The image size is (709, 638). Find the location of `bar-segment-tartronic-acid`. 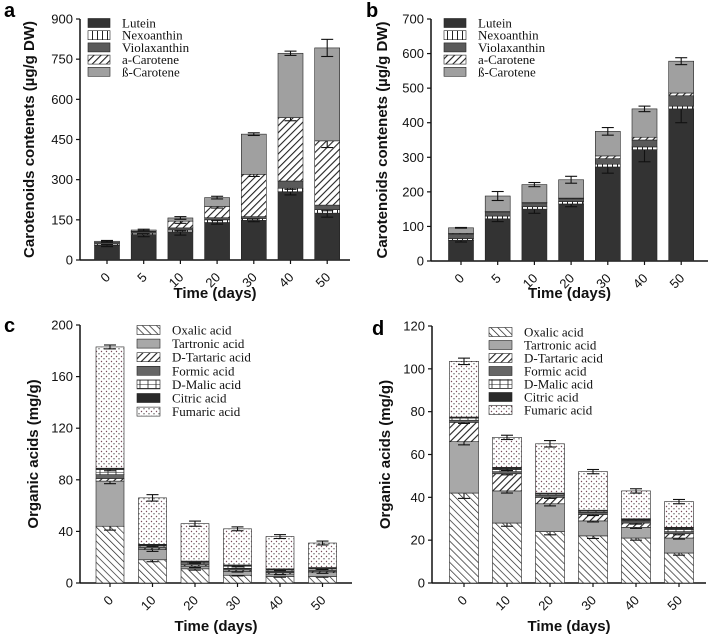

bar-segment-tartronic-acid is located at coordinates (464, 467).